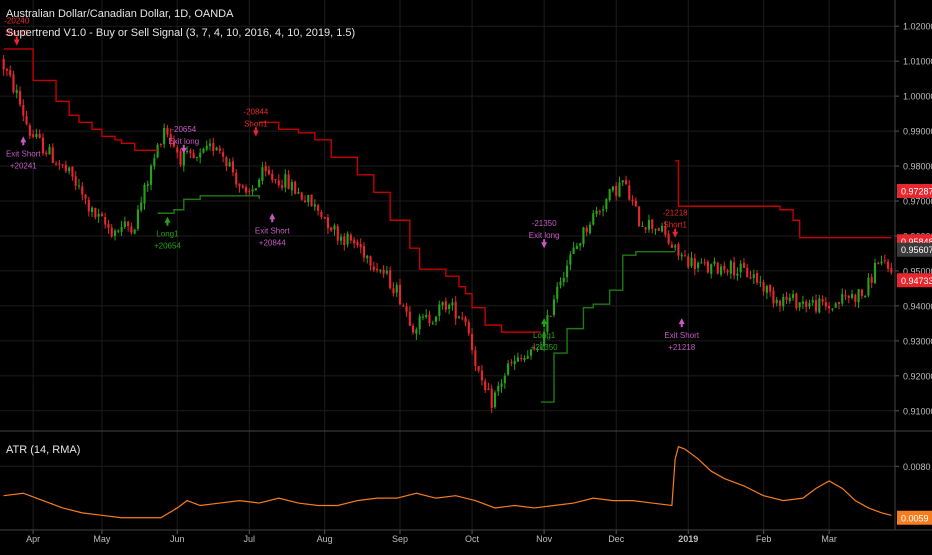  Describe the element at coordinates (916, 191) in the screenshot. I see `price-label-text: 0.97287` at that location.